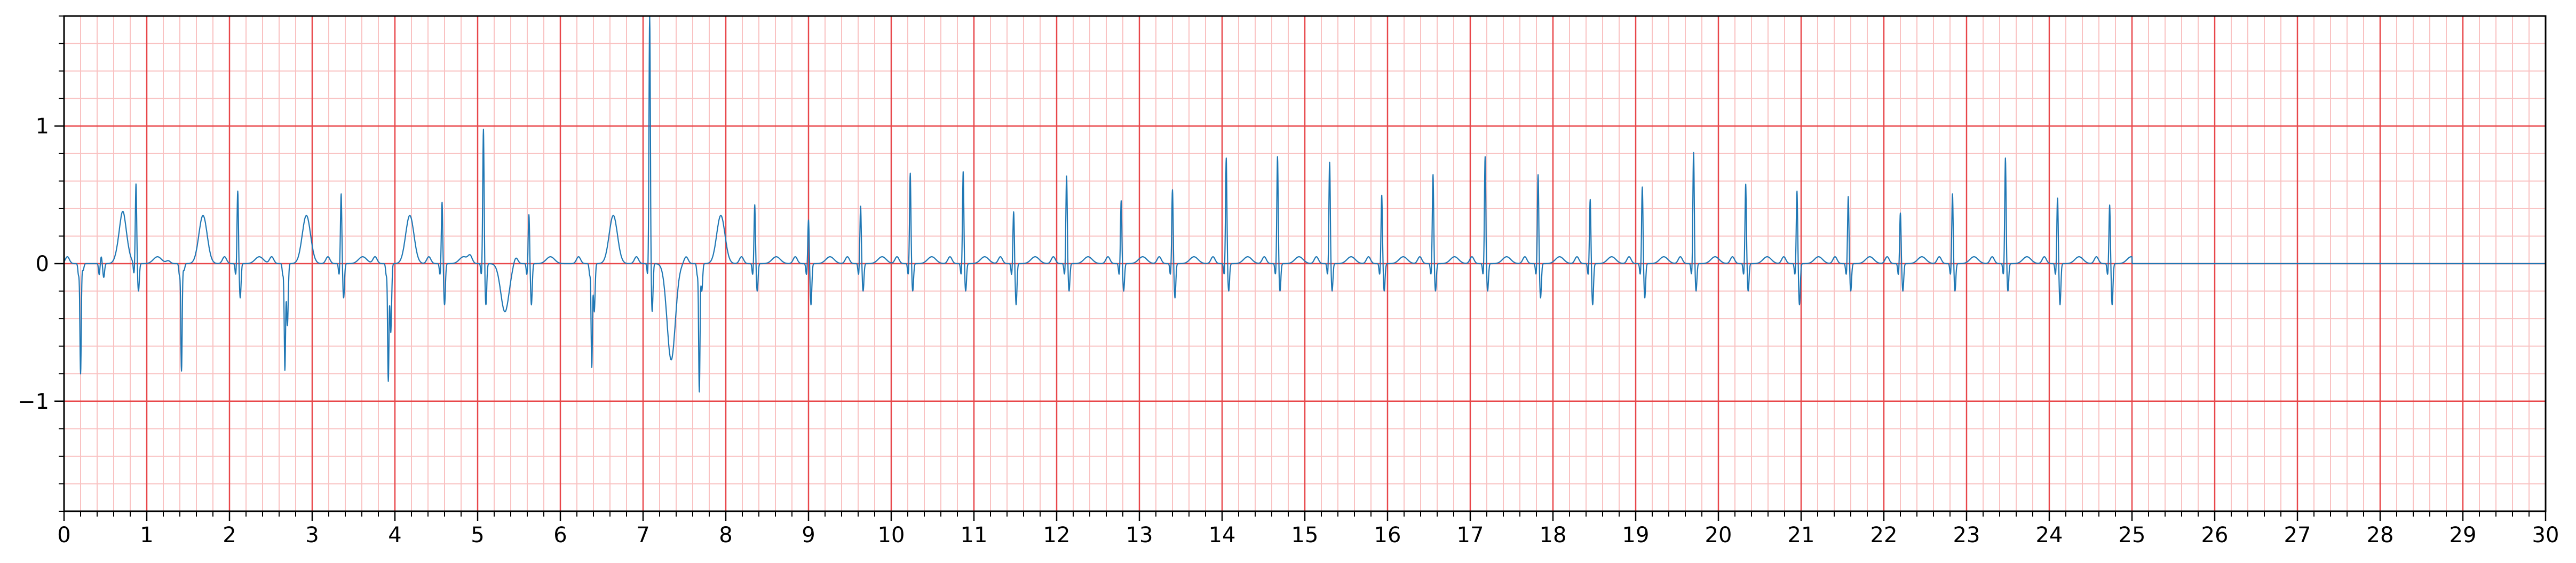 The width and height of the screenshot is (2576, 563). What do you see at coordinates (312, 535) in the screenshot?
I see `x-tick-label: 3` at bounding box center [312, 535].